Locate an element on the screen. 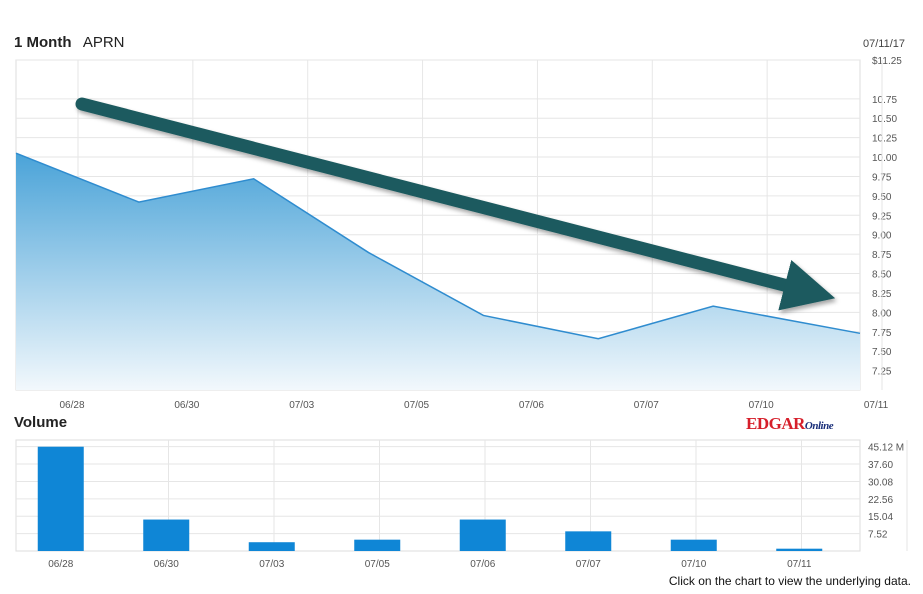  price-x-tick-label: 07/11 is located at coordinates (876, 405).